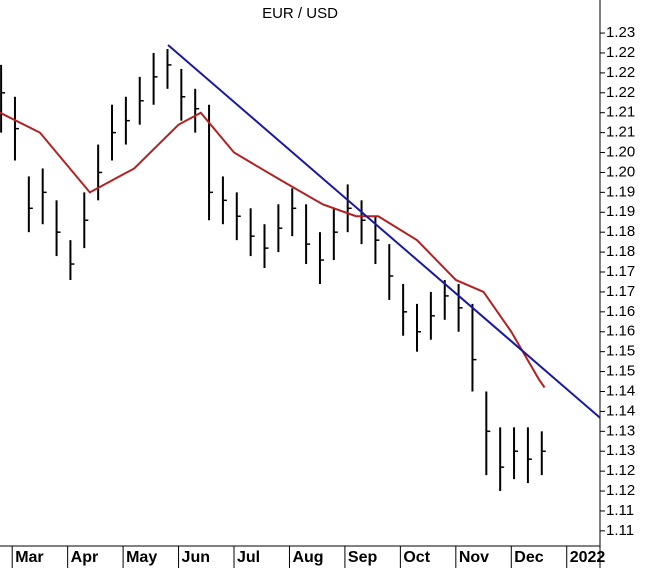  Describe the element at coordinates (85, 557) in the screenshot. I see `x-tick-label: Apr` at that location.